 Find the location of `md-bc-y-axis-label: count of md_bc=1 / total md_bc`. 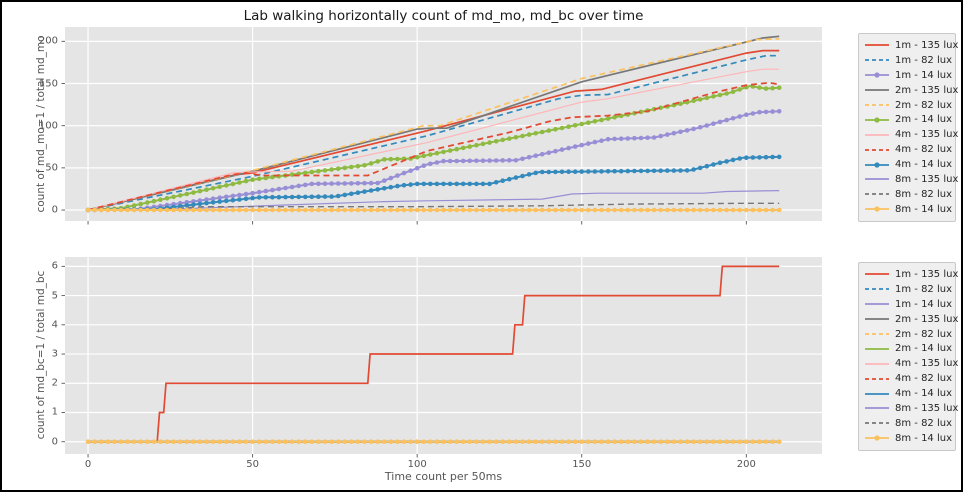

md-bc-y-axis-label: count of md_bc=1 / total md_bc is located at coordinates (41, 355).